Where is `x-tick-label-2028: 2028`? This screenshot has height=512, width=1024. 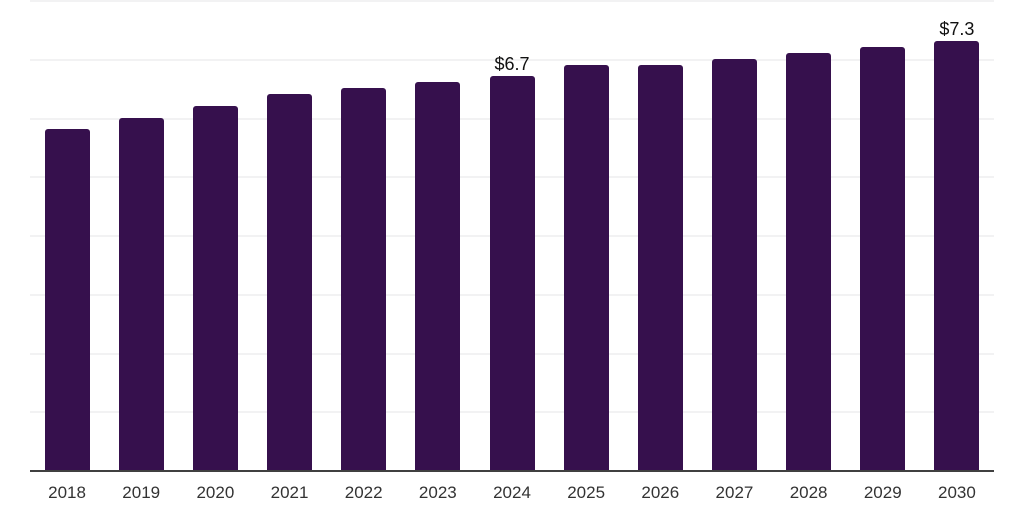 x-tick-label-2028: 2028 is located at coordinates (808, 492).